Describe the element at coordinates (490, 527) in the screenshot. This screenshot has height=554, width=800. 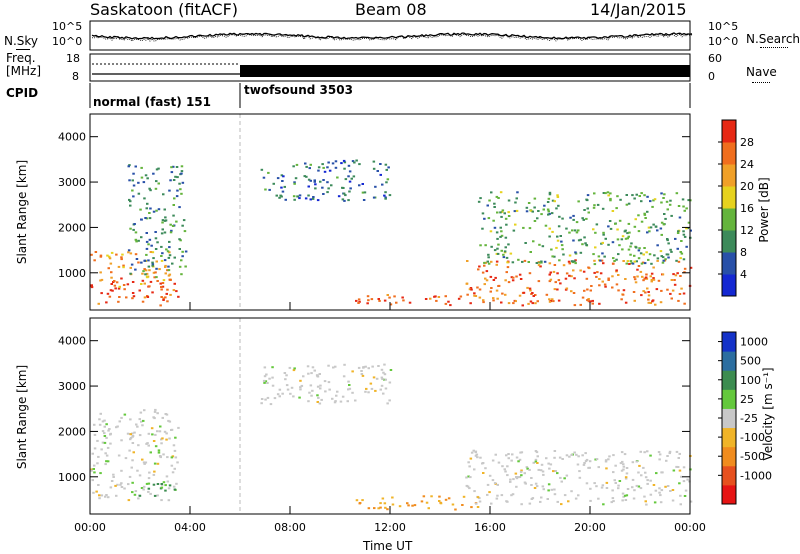
I see `x-tick-label: 16:00` at that location.